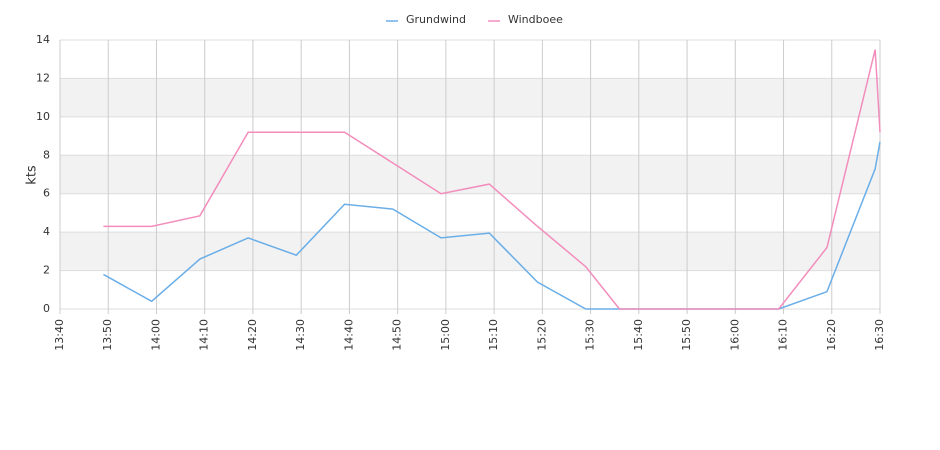 This screenshot has width=940, height=450. What do you see at coordinates (300, 335) in the screenshot?
I see `x-tick-label: 14:30` at bounding box center [300, 335].